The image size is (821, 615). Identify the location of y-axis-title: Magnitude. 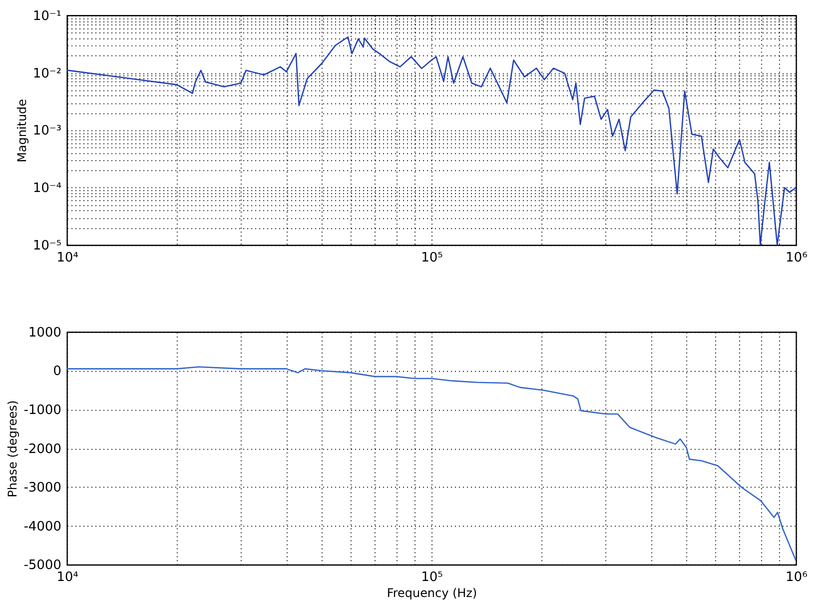
(21, 130).